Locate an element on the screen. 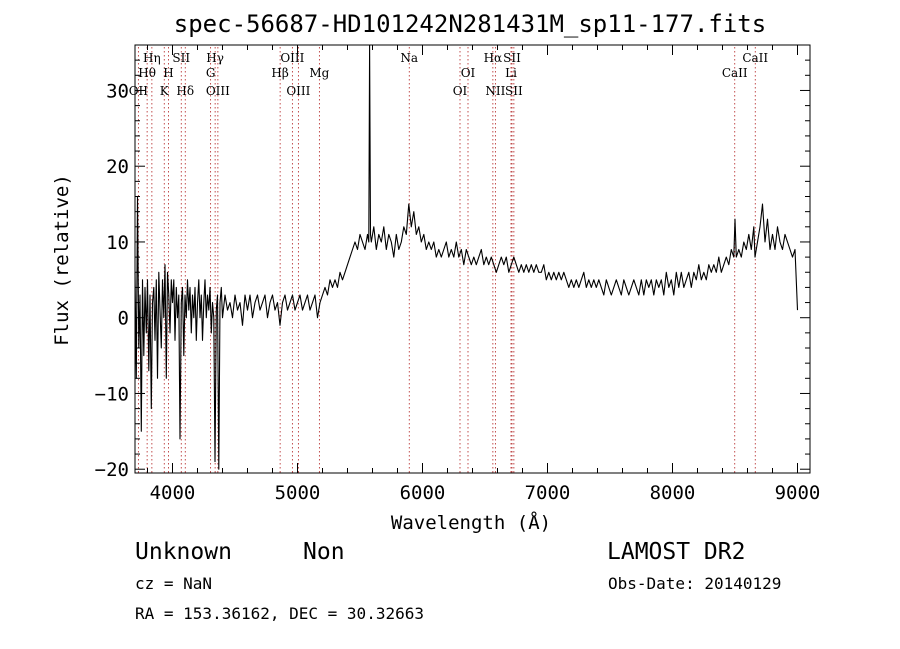  survey-name: LAMOST DR2 is located at coordinates (676, 552).